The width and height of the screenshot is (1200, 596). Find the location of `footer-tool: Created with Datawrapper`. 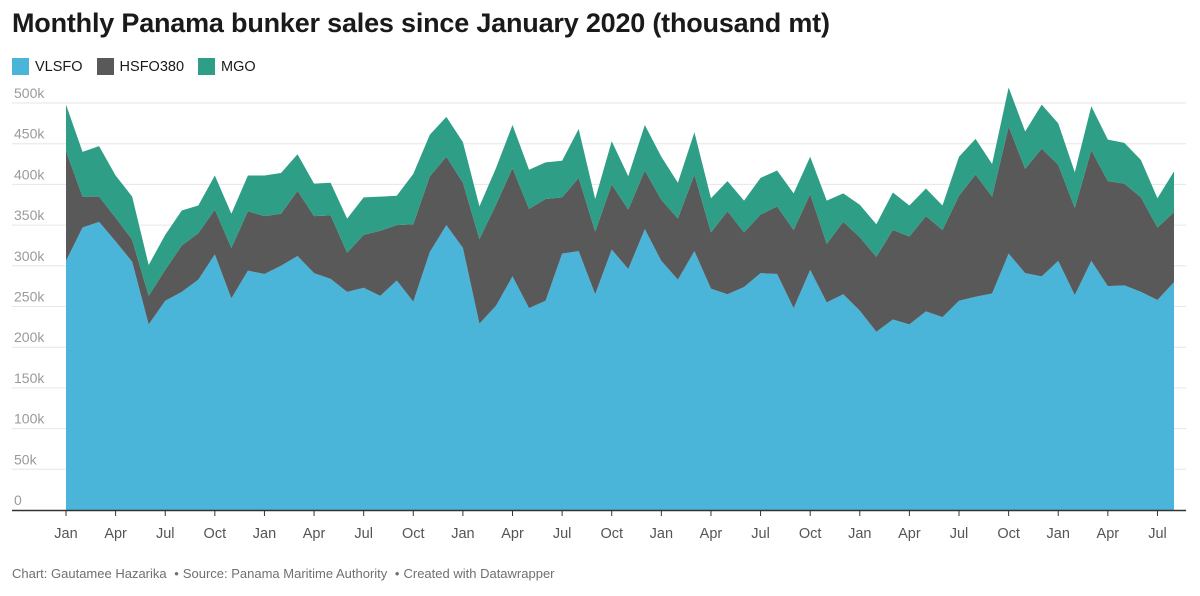

footer-tool: Created with Datawrapper is located at coordinates (479, 573).